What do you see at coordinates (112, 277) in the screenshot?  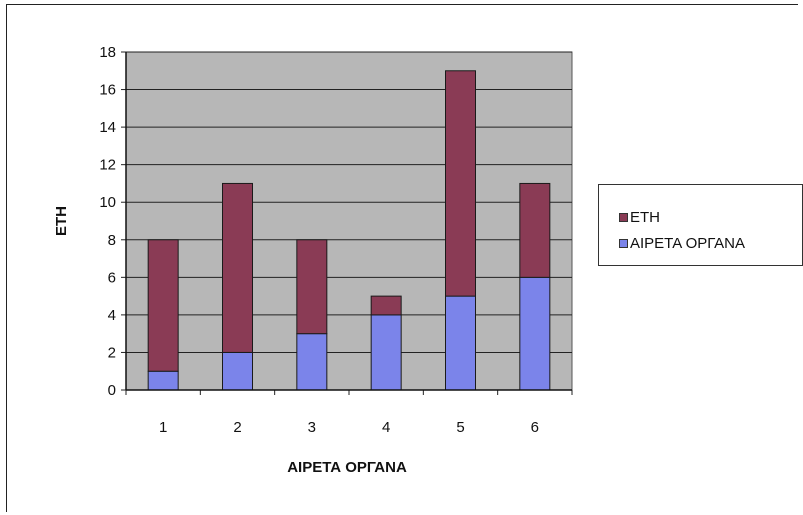 I see `y-tick-label: 6` at bounding box center [112, 277].